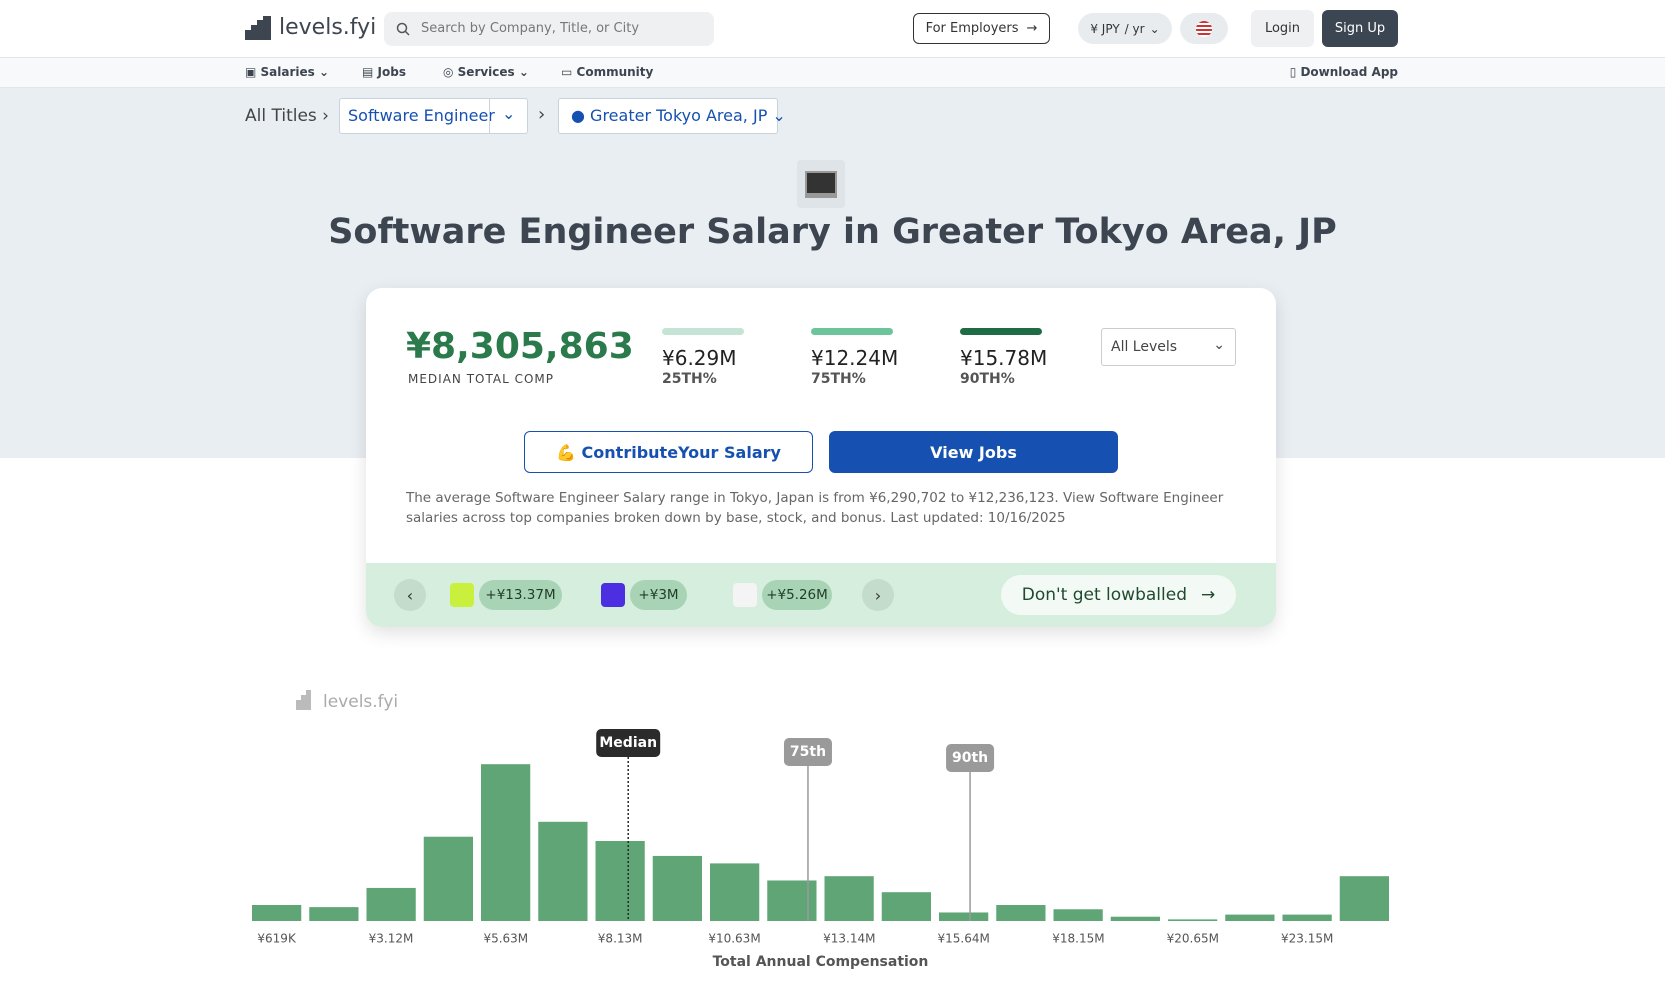  What do you see at coordinates (1168, 347) in the screenshot?
I see `level-select: All Levels ⌄` at bounding box center [1168, 347].